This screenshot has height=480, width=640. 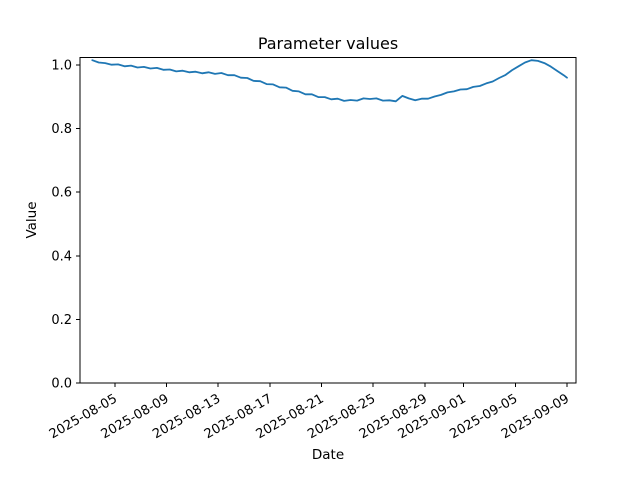 I want to click on y-tick-label: 0.0, so click(x=61, y=384).